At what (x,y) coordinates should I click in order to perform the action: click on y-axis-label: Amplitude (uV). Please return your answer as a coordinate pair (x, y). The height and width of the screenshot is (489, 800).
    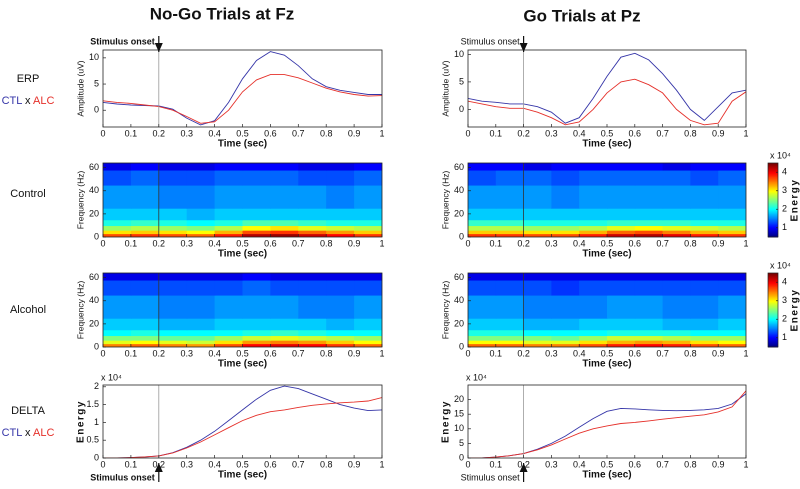
    Looking at the image, I should click on (80, 88).